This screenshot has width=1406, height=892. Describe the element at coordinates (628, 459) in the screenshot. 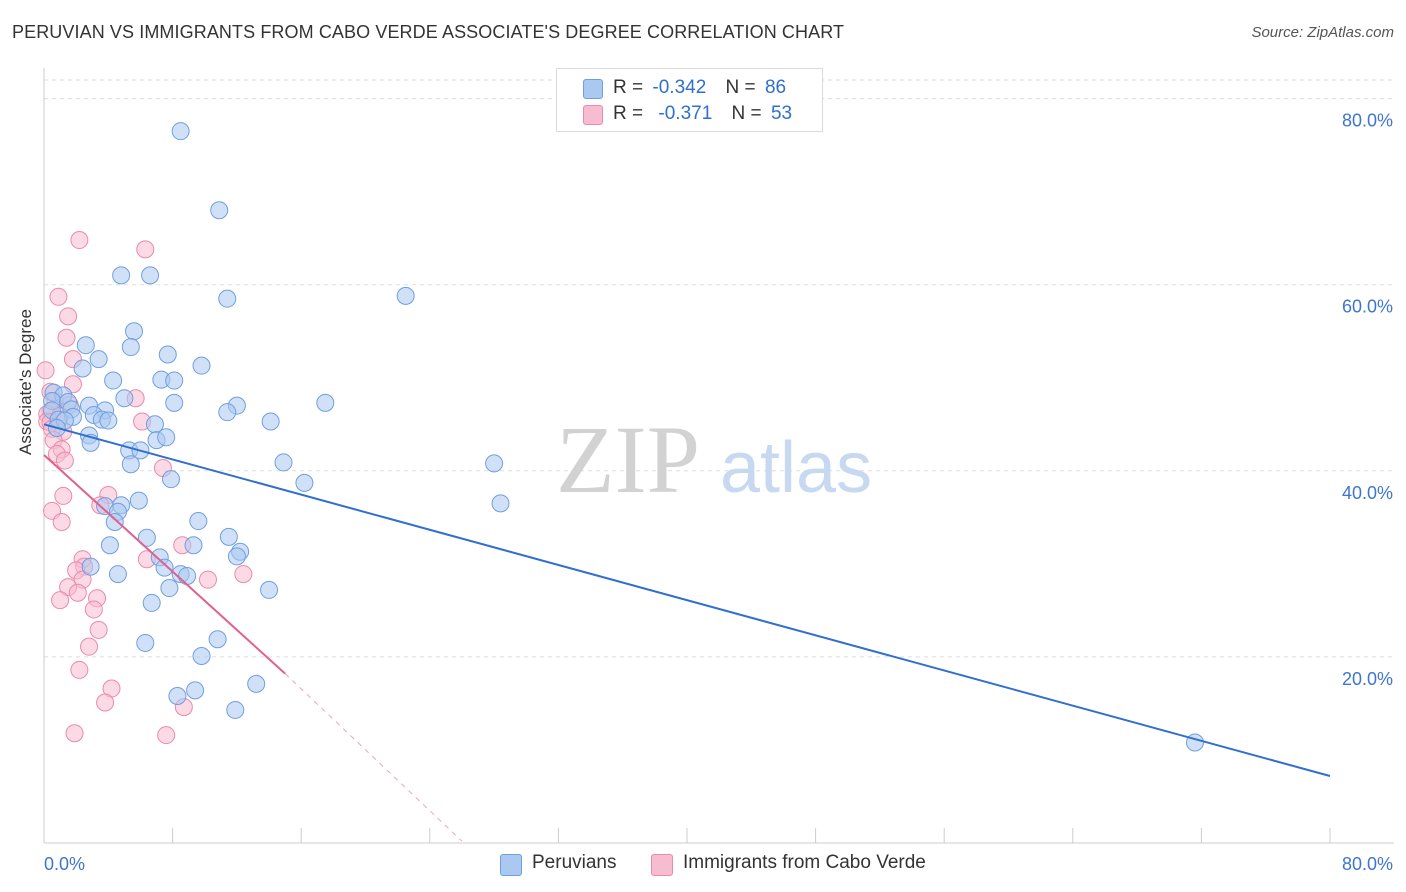

I see `watermark-zip: ZIP` at that location.